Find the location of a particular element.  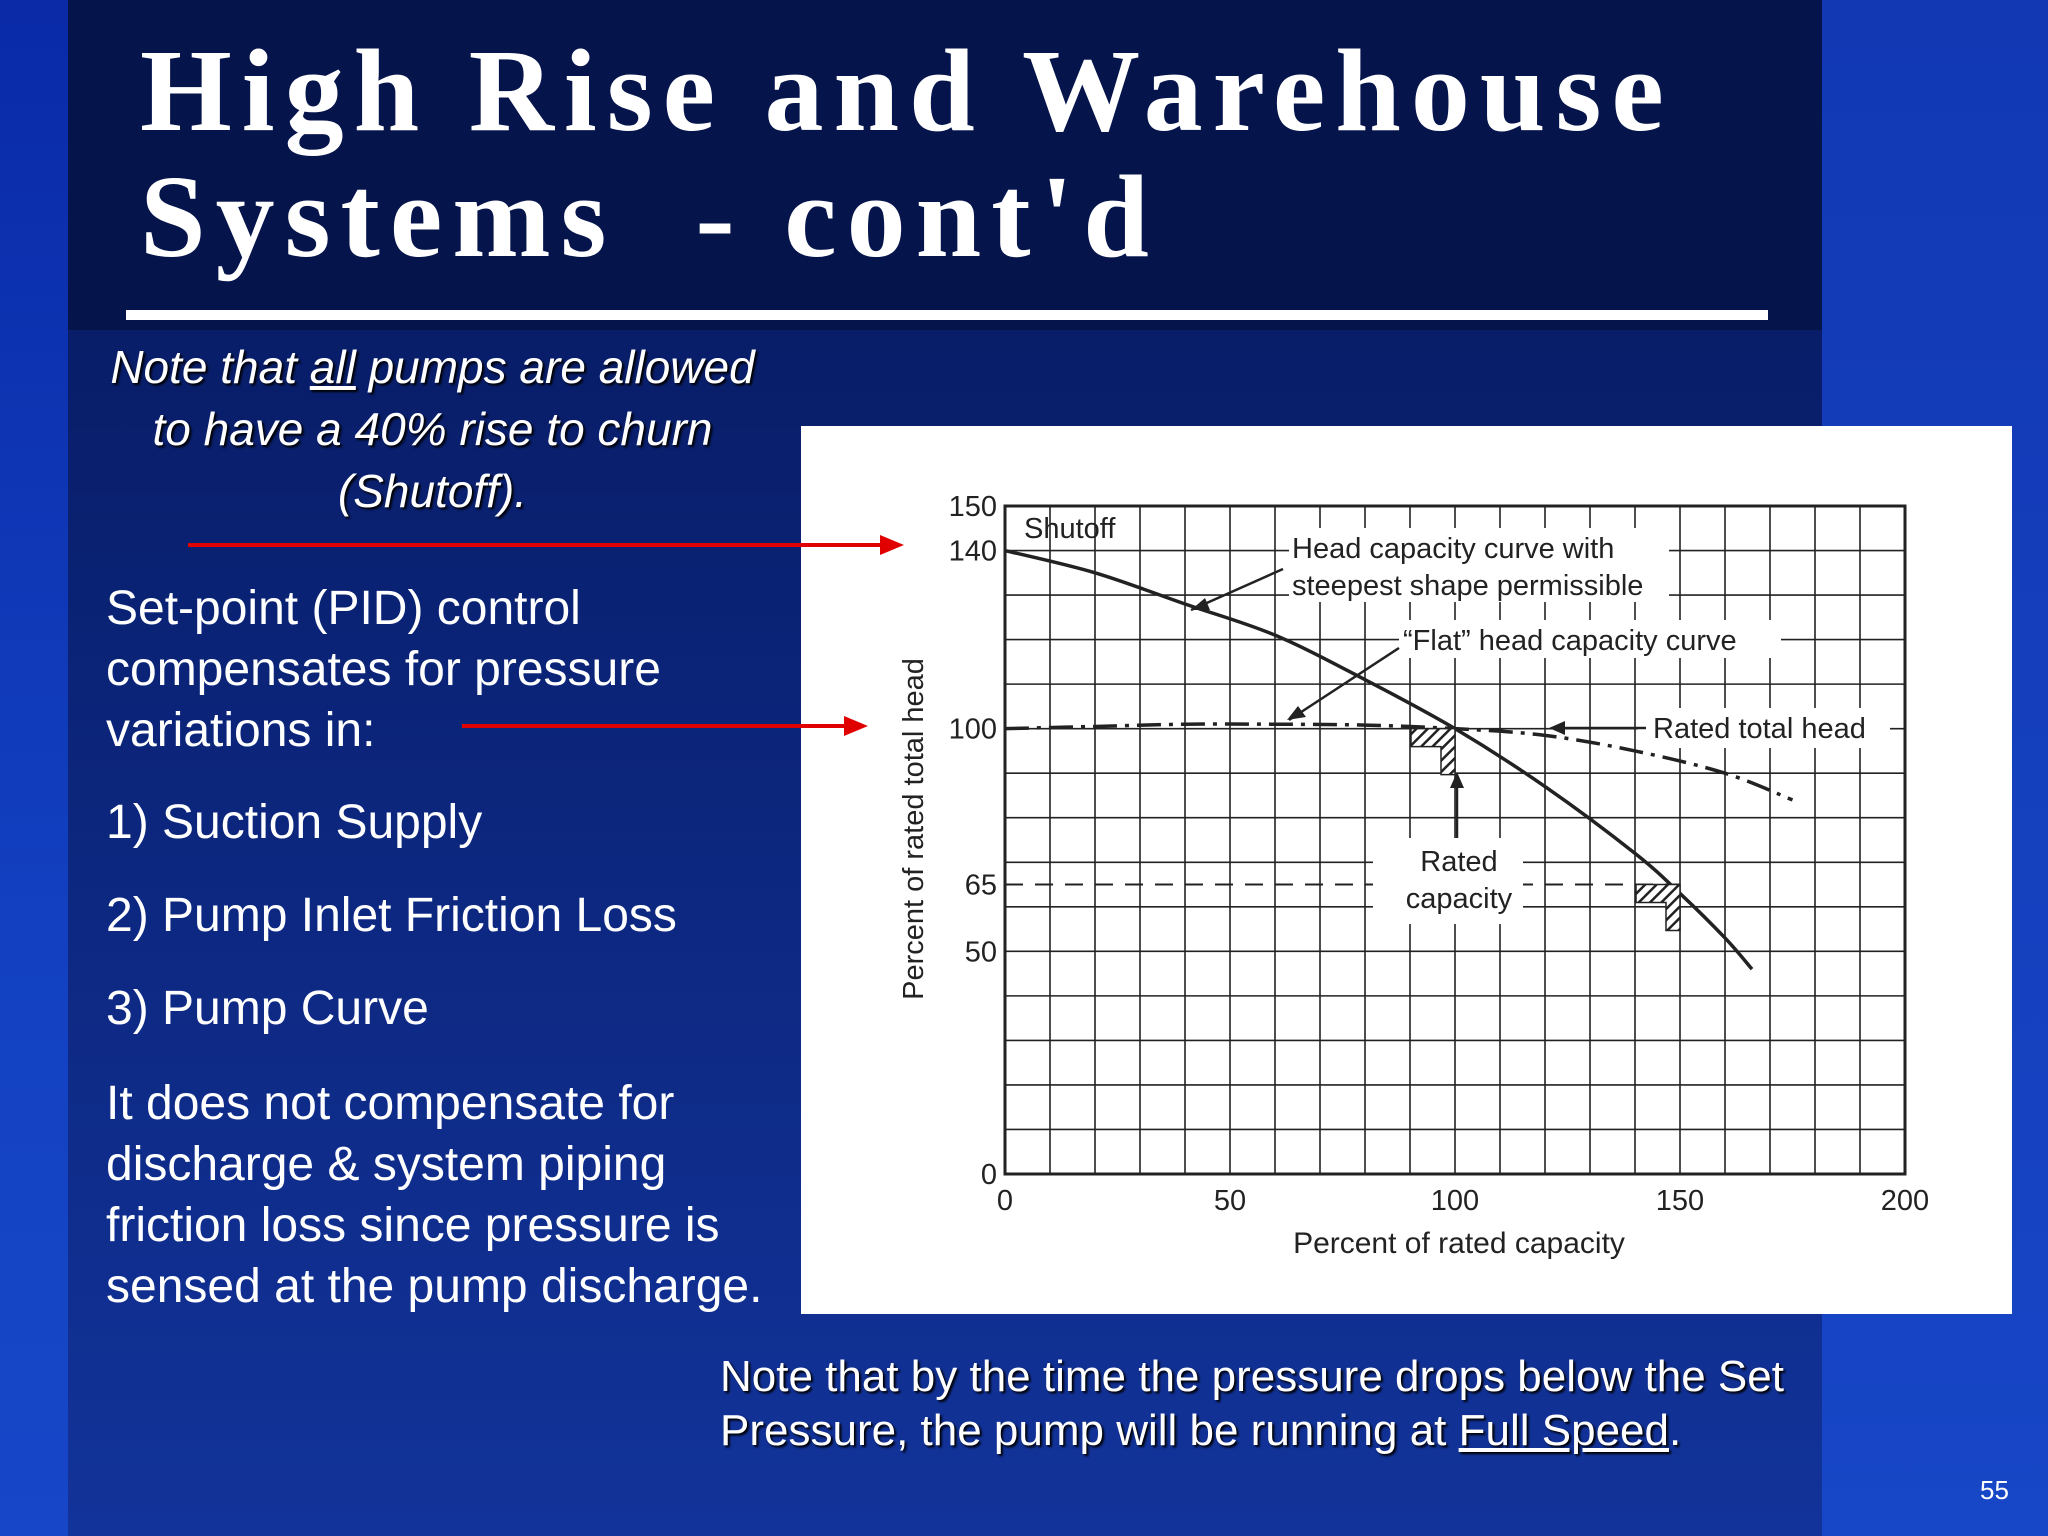

title-line-2: Systems - cont'd is located at coordinates (649, 216).